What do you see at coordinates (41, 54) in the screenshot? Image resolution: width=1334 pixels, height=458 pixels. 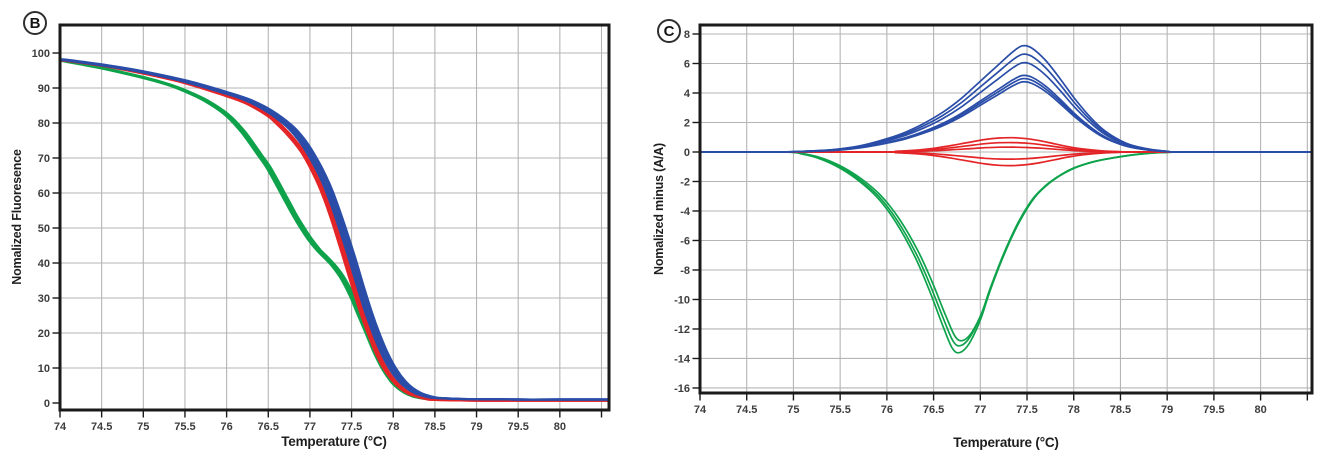 I see `y-tick-label: 100` at bounding box center [41, 54].